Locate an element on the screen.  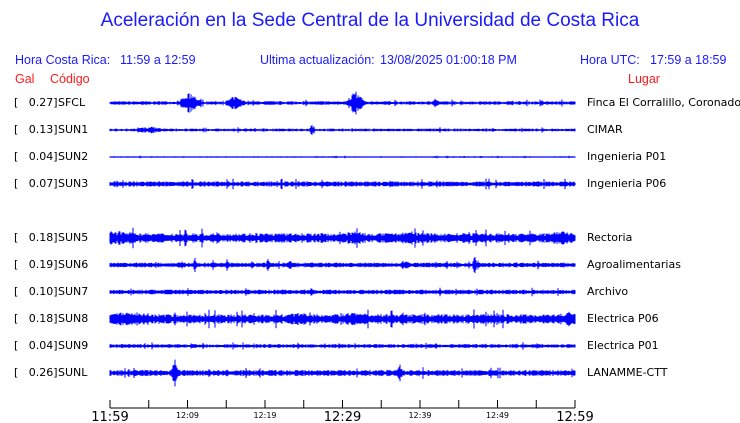
station-code: SUN9 is located at coordinates (73, 345).